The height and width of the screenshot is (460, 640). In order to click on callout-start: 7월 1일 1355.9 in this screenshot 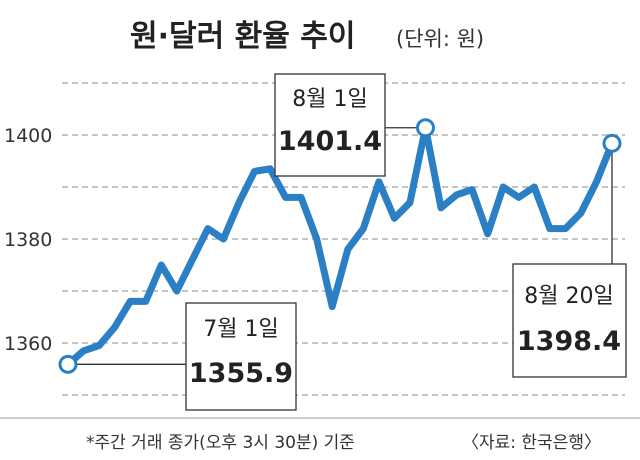, I will do `click(241, 356)`.